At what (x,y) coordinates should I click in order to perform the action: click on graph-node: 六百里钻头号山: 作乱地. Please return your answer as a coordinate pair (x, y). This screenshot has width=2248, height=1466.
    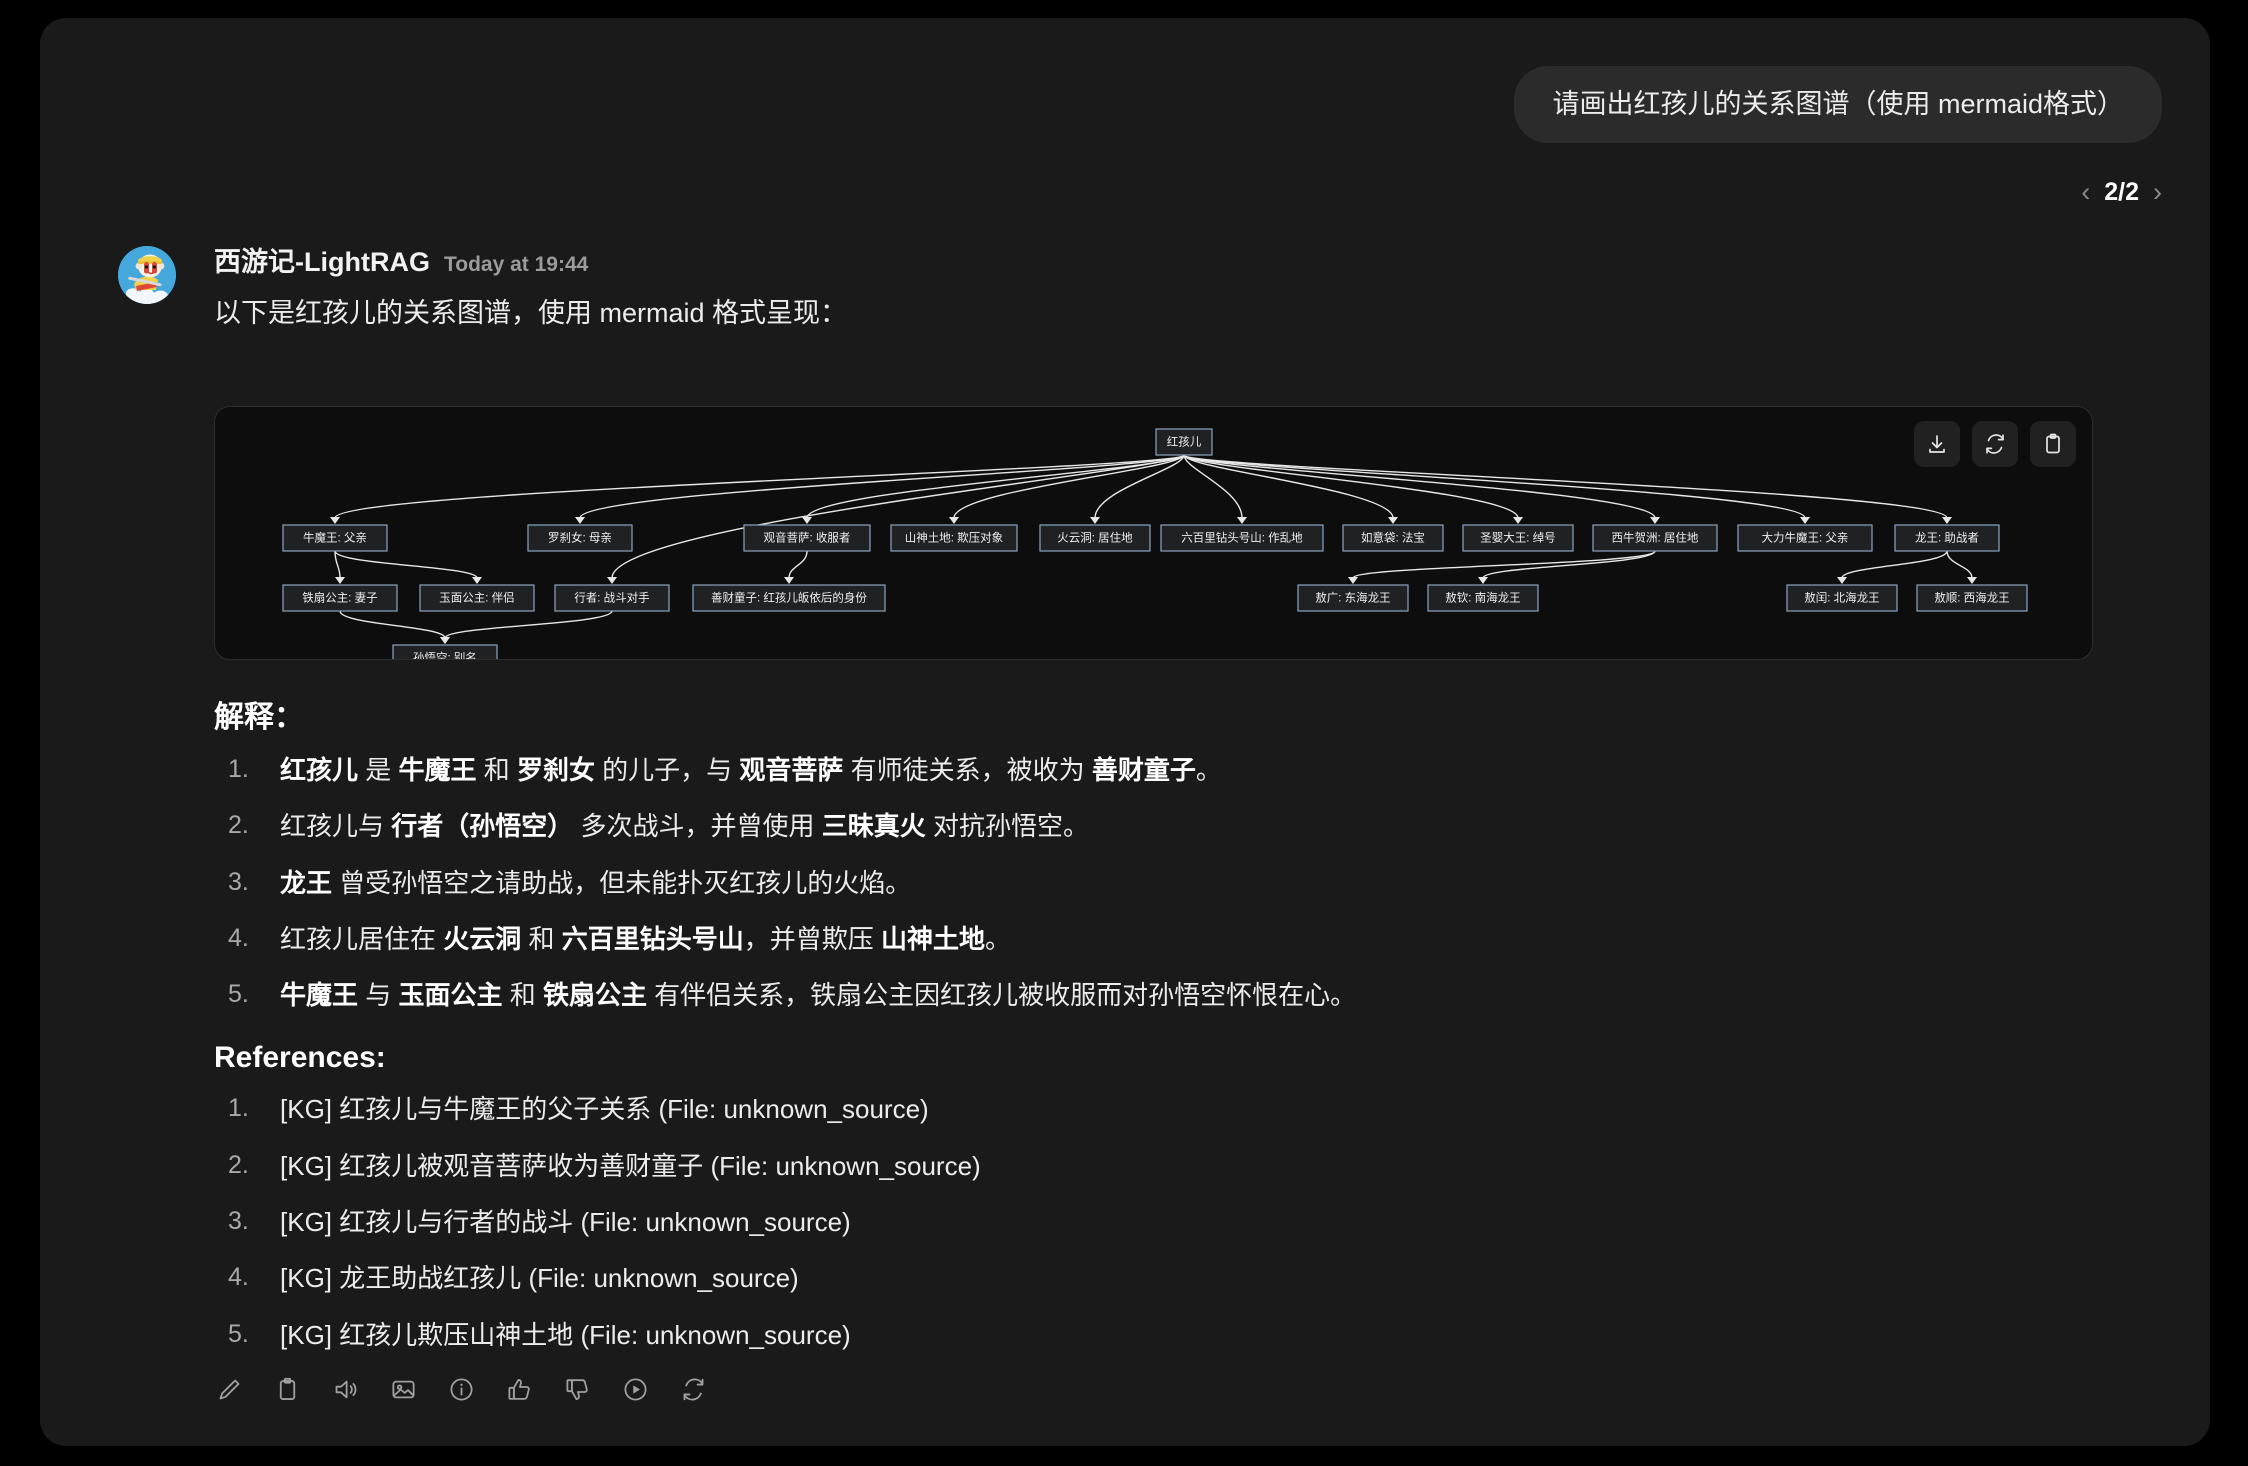
    Looking at the image, I should click on (1242, 538).